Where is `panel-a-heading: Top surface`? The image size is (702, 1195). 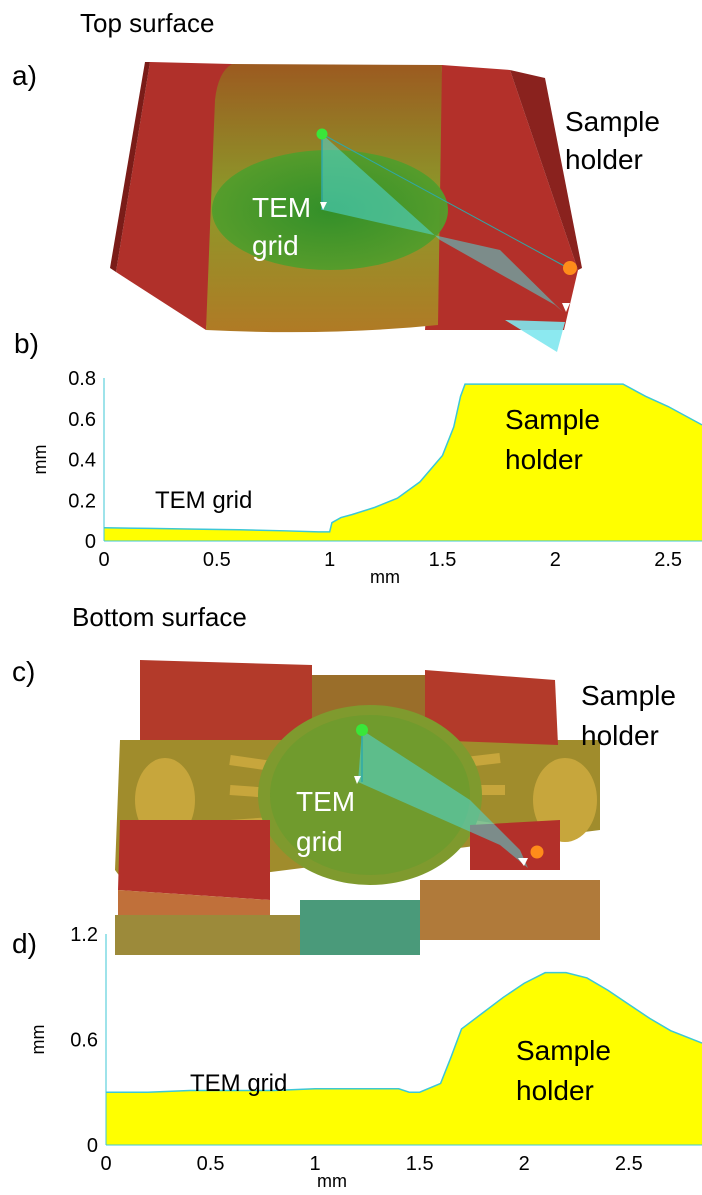
panel-a-heading: Top surface is located at coordinates (147, 23).